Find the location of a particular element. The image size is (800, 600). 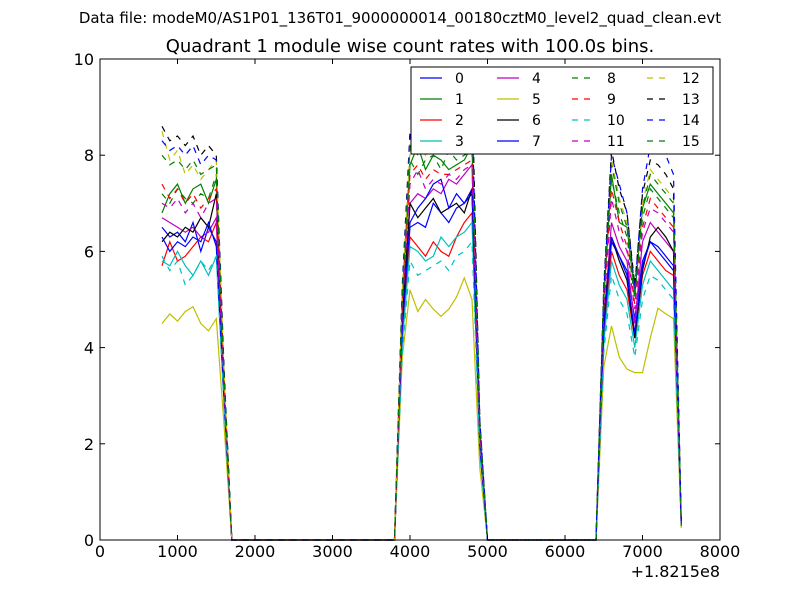

legend-label-14: 14 is located at coordinates (691, 121).